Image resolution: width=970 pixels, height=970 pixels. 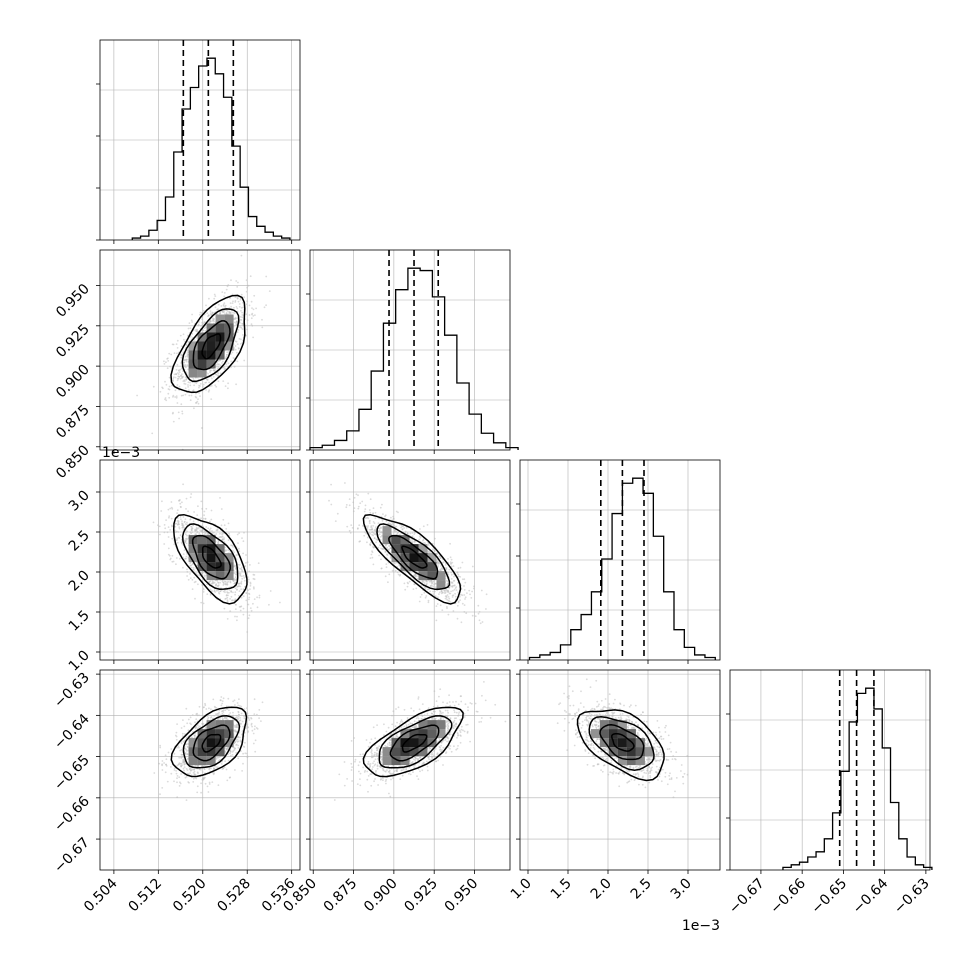 What do you see at coordinates (410, 350) in the screenshot?
I see `axes-frame` at bounding box center [410, 350].